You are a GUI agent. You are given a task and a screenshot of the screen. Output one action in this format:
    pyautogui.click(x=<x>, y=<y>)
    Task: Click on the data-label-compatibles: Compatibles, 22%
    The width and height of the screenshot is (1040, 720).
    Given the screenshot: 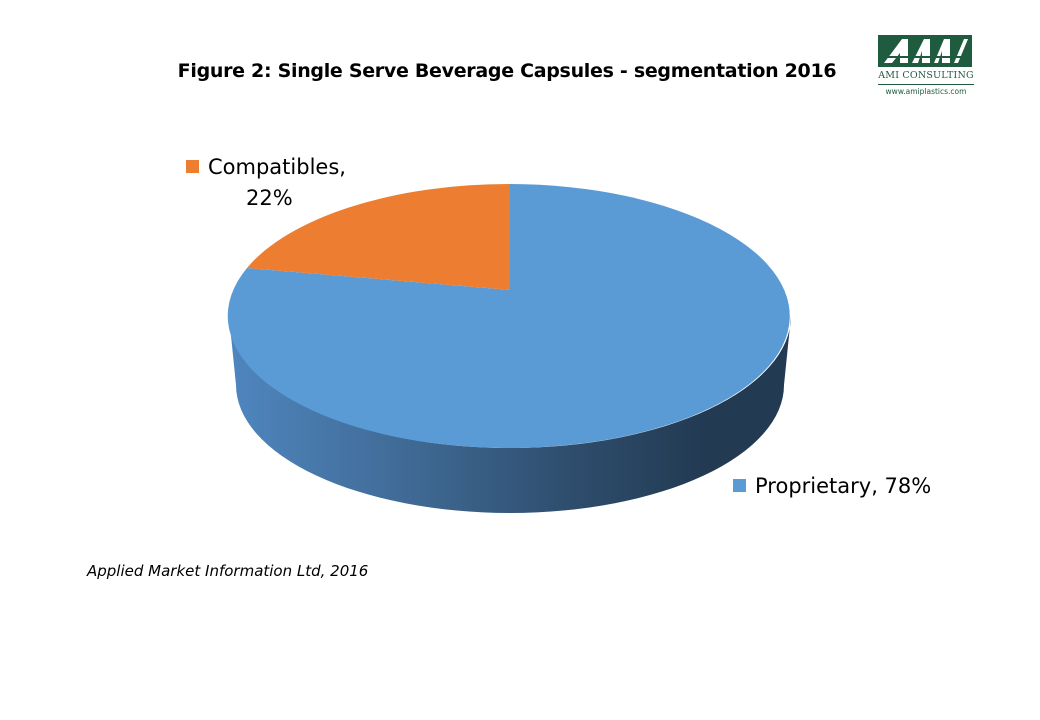 What is the action you would take?
    pyautogui.click(x=266, y=183)
    